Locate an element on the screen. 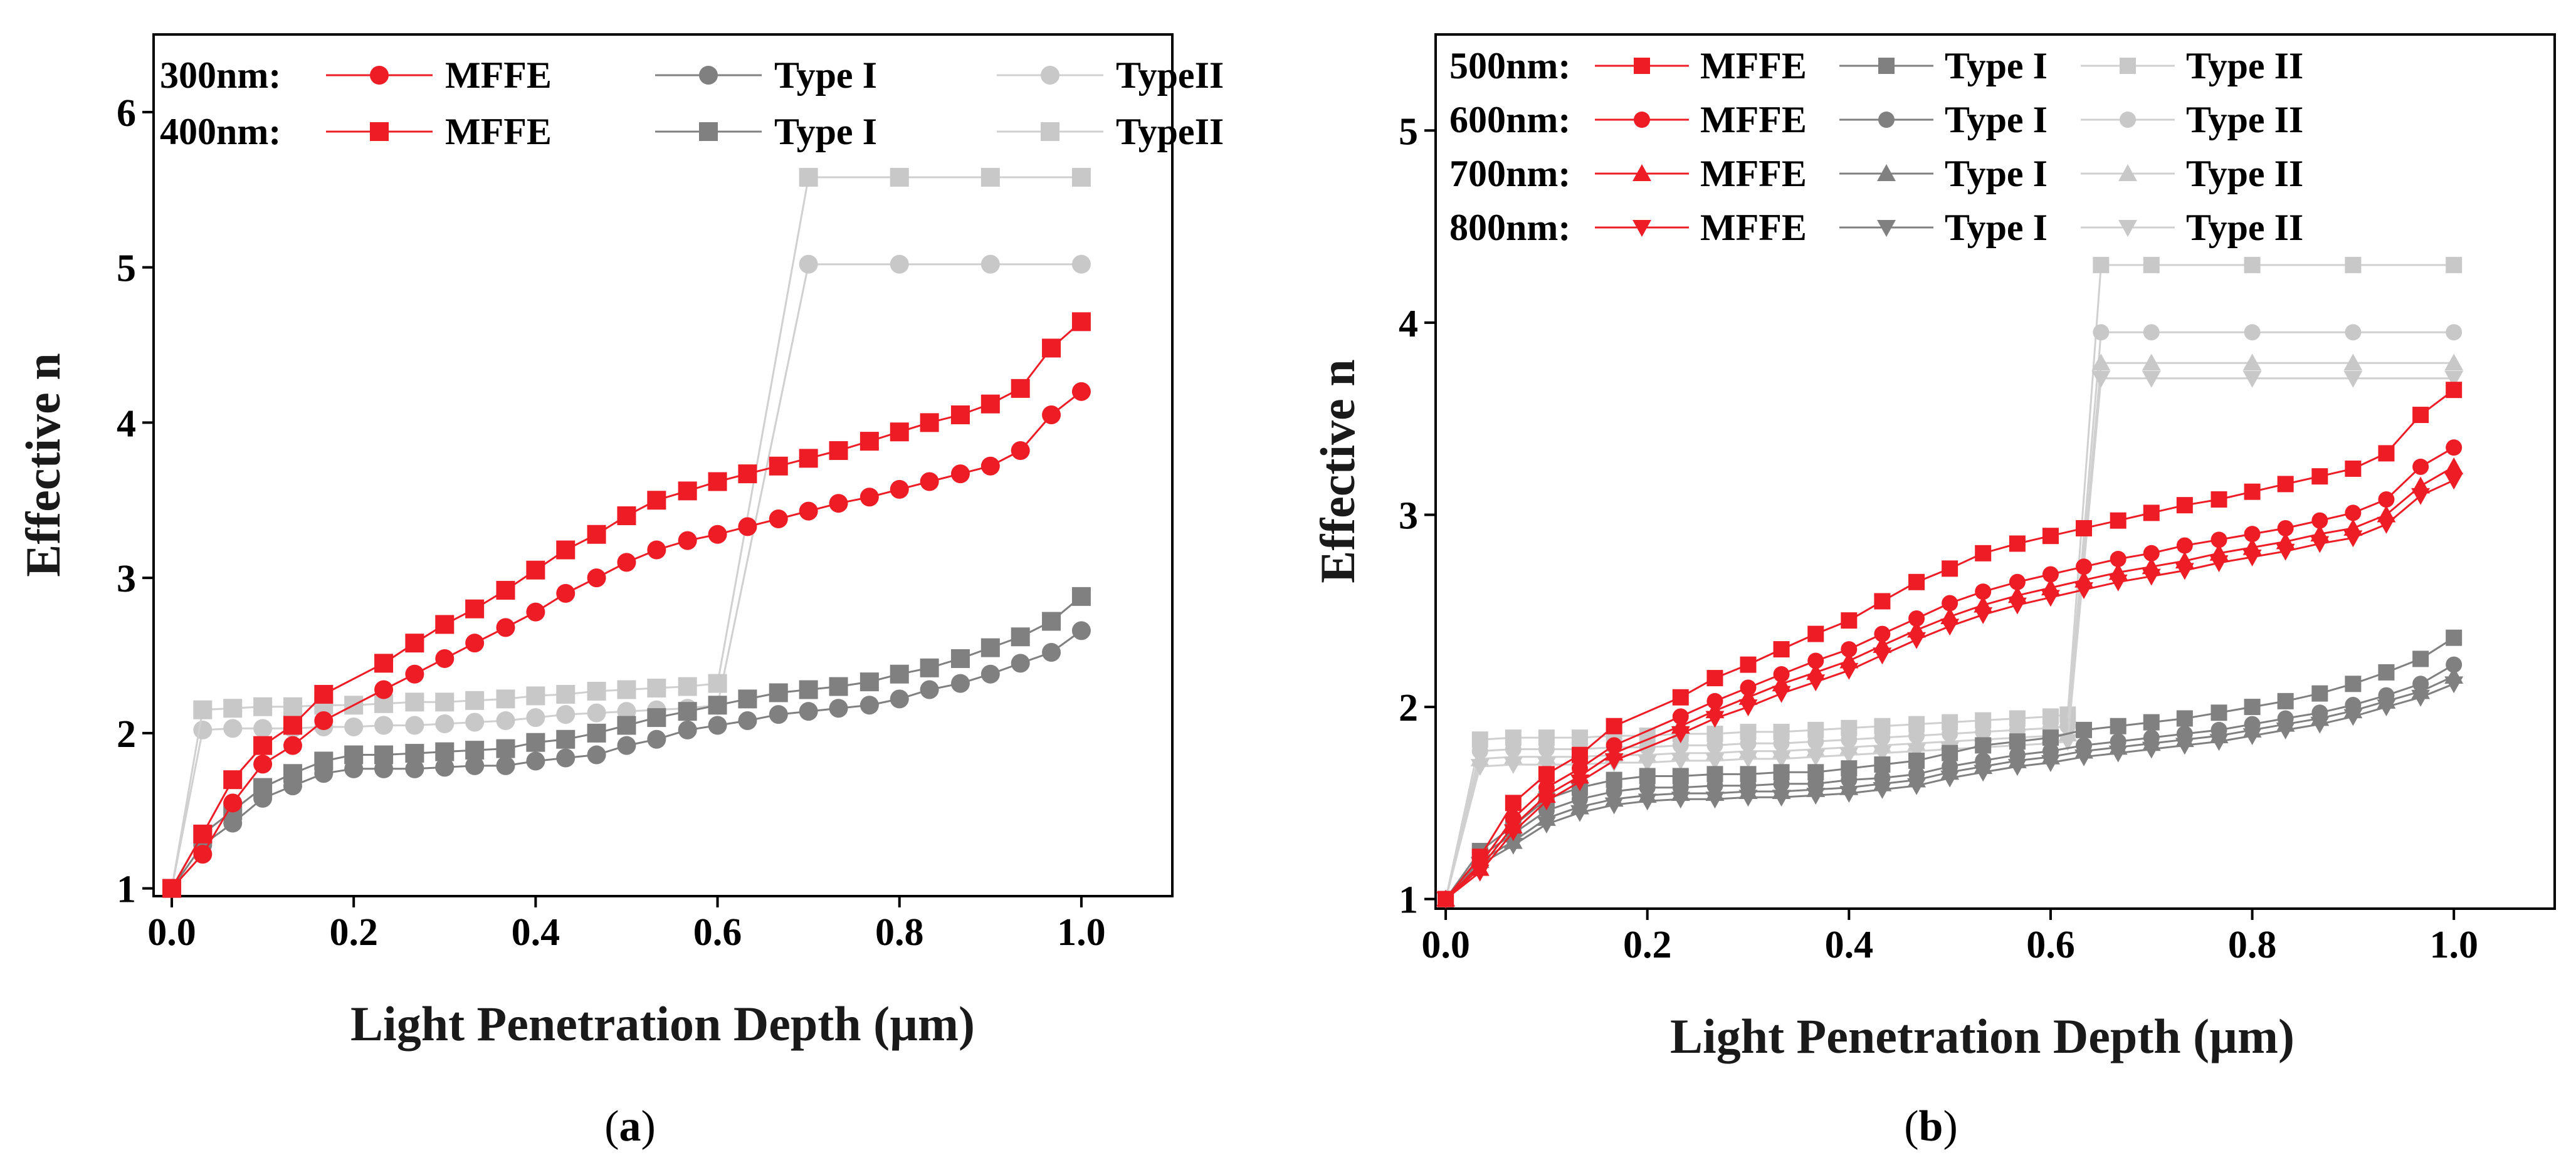 This screenshot has width=2576, height=1175. legend-label: Type I is located at coordinates (1996, 227).